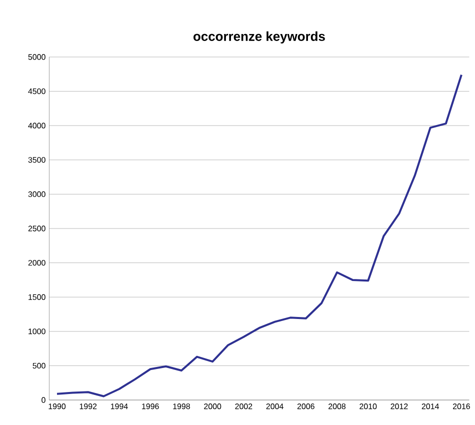  I want to click on chart-title: occorrenze keywords, so click(259, 37).